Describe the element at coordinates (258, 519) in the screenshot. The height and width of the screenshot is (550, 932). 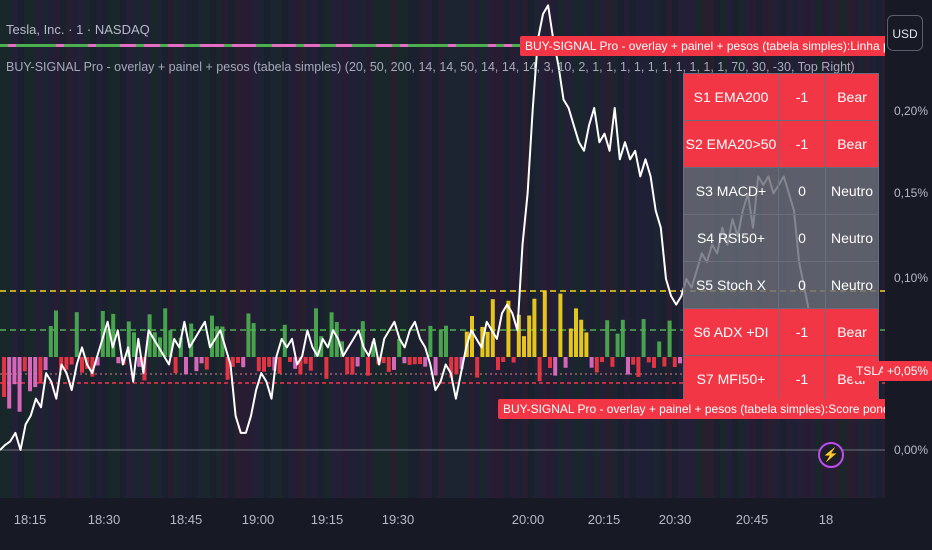
I see `x-label: 19:00` at that location.